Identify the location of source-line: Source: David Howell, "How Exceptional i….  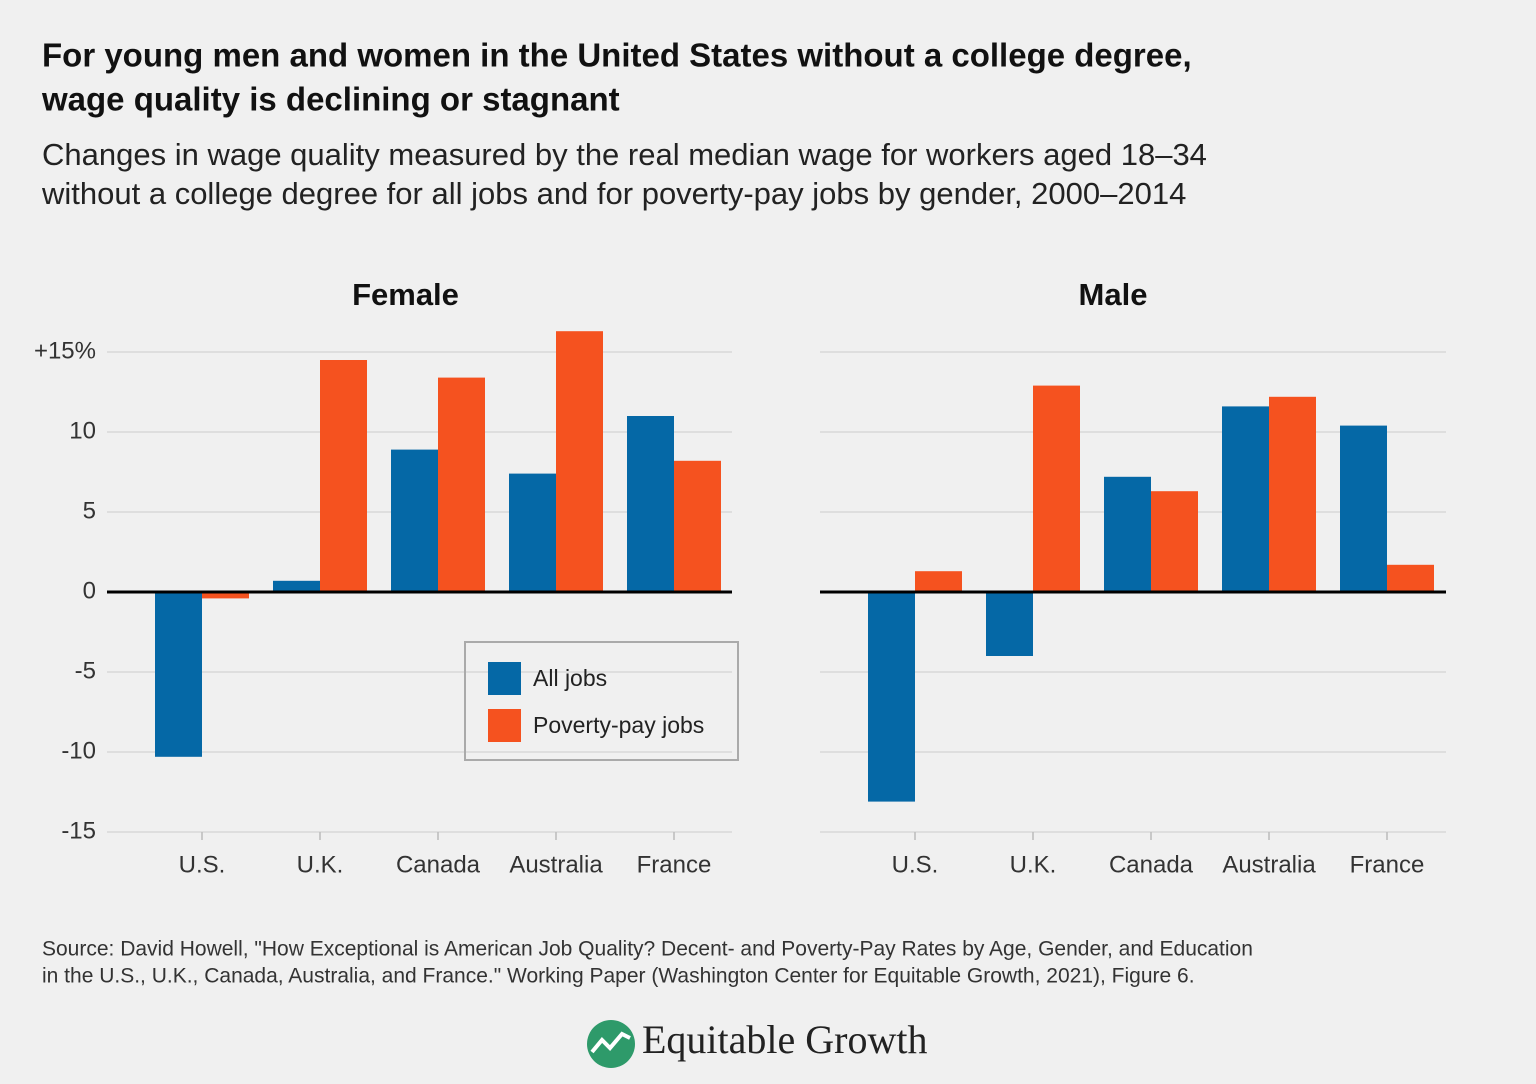
(647, 949).